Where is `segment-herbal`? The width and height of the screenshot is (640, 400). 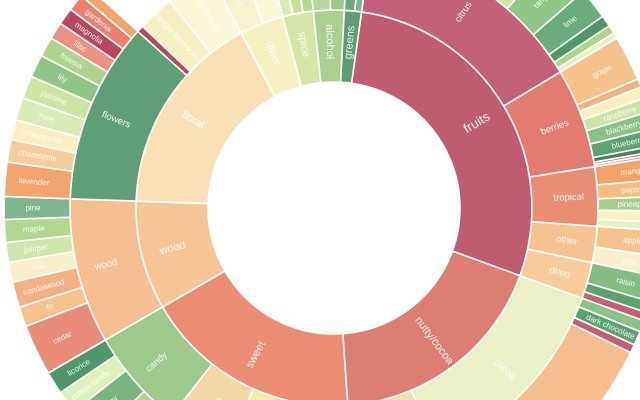 segment-herbal is located at coordinates (362, 6).